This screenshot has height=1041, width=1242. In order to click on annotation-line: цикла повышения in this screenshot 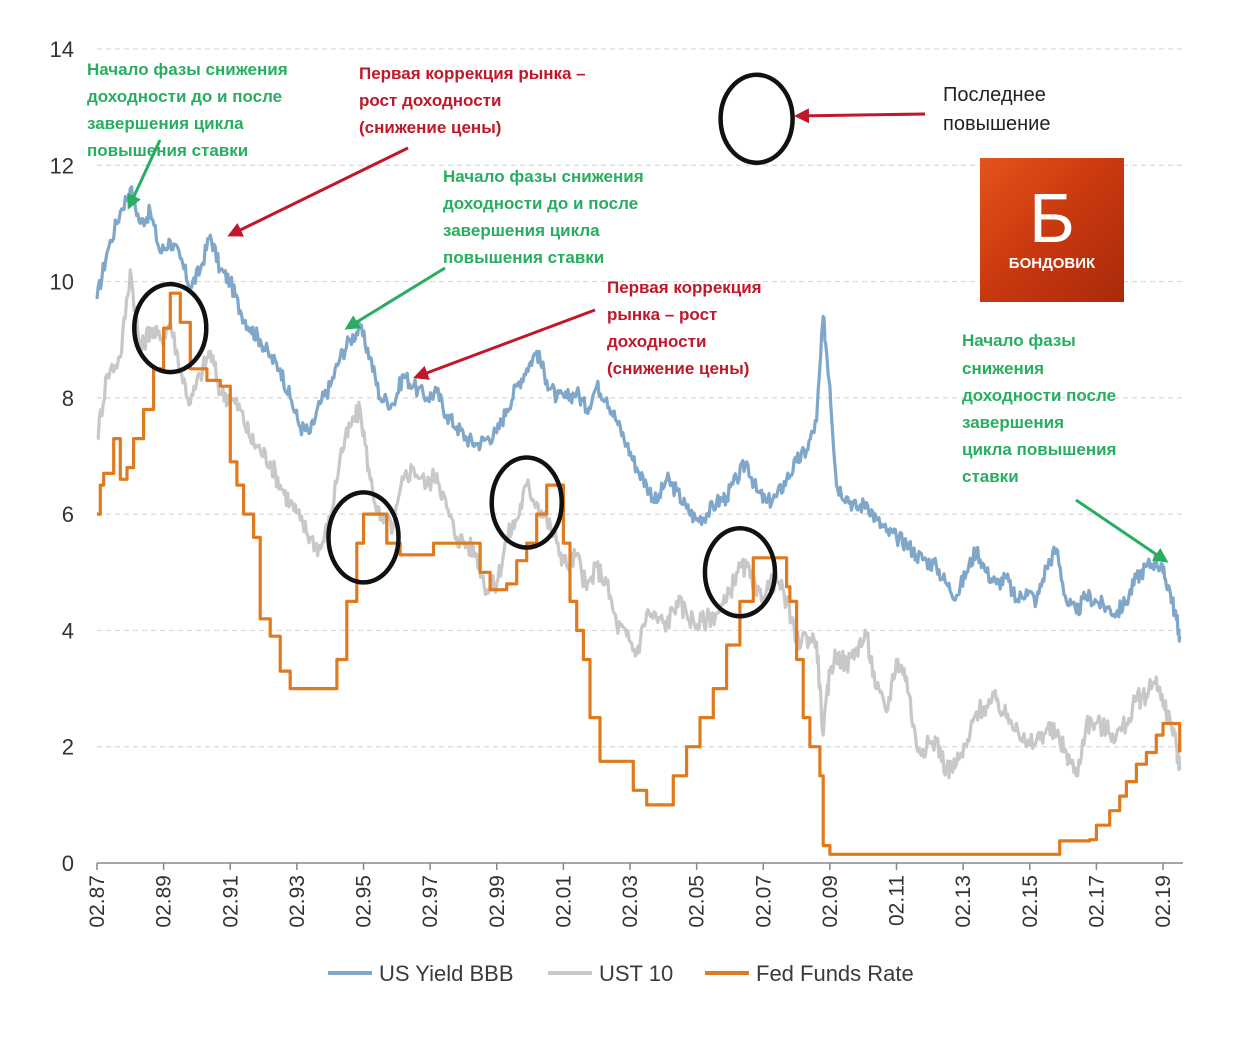, I will do `click(1039, 449)`.